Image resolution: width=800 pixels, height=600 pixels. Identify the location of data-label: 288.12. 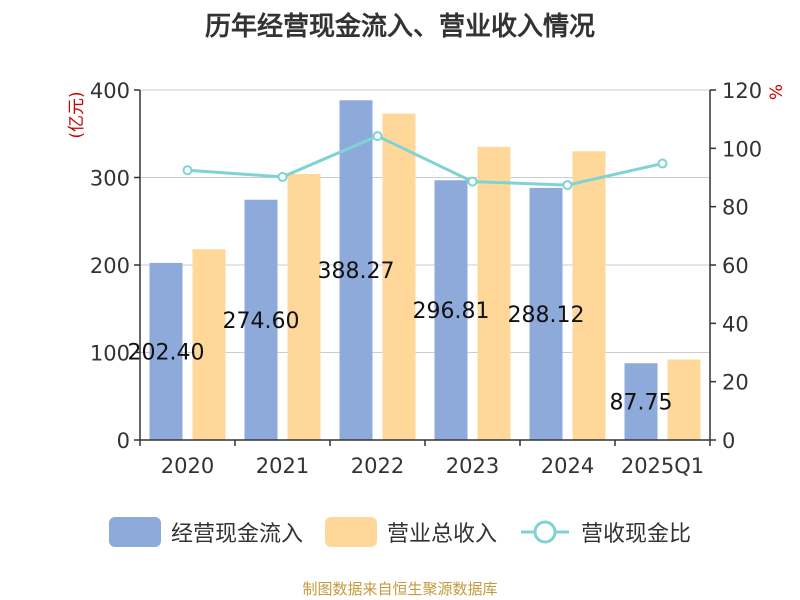
(546, 315).